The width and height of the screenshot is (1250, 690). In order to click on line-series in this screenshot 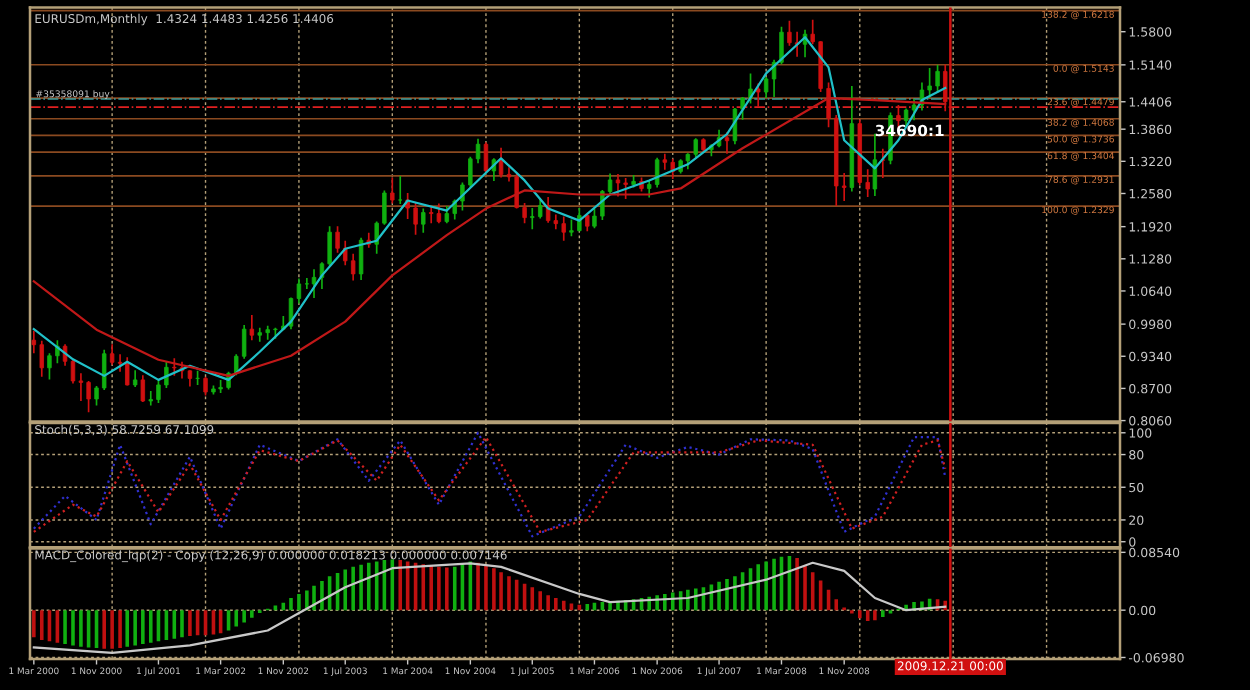, I will do `click(489, 607)`.